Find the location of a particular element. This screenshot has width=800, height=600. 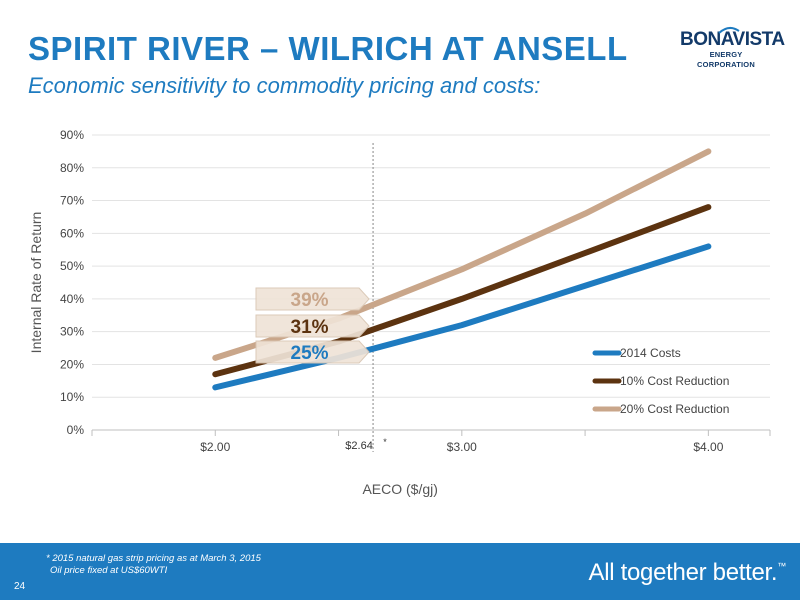

y-tick-label: 70% is located at coordinates (72, 201).